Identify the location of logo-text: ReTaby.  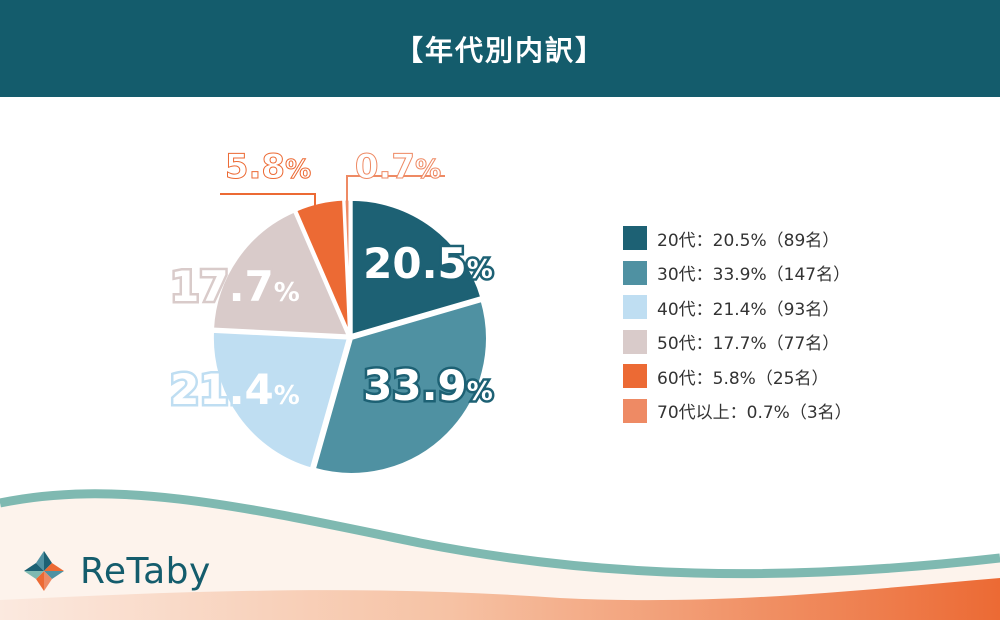
(145, 571).